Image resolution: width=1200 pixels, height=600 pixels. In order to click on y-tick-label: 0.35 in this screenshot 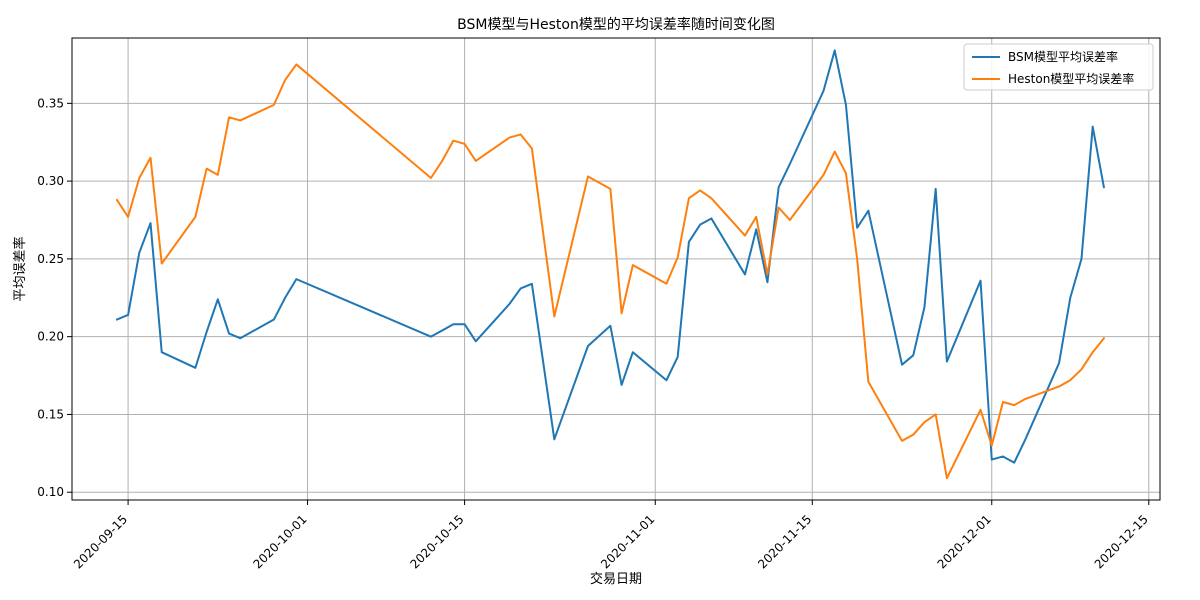, I will do `click(50, 103)`.